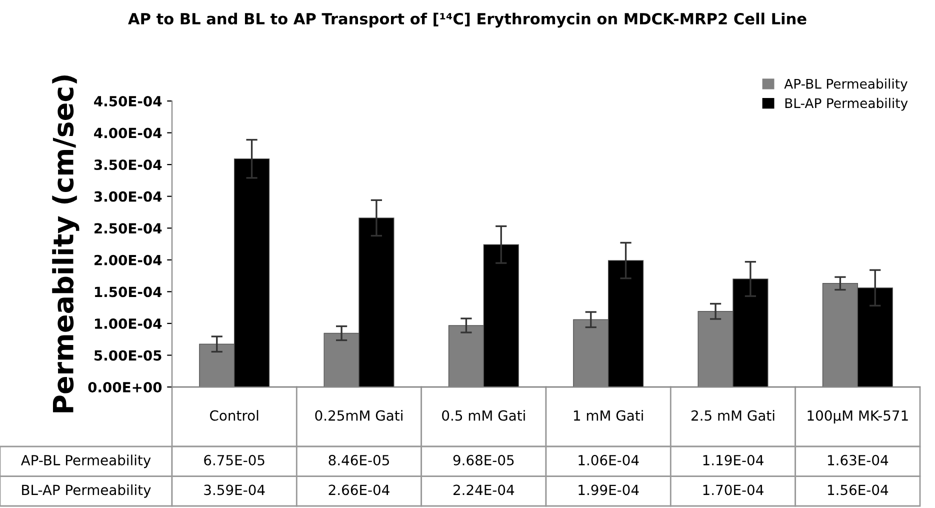 Image resolution: width=935 pixels, height=508 pixels. I want to click on x-tick-label: 2.5 mM Gati, so click(733, 415).